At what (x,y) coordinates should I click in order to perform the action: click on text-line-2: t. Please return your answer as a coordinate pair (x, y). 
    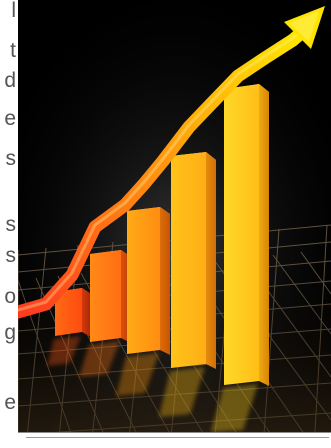
    Looking at the image, I should click on (13, 50).